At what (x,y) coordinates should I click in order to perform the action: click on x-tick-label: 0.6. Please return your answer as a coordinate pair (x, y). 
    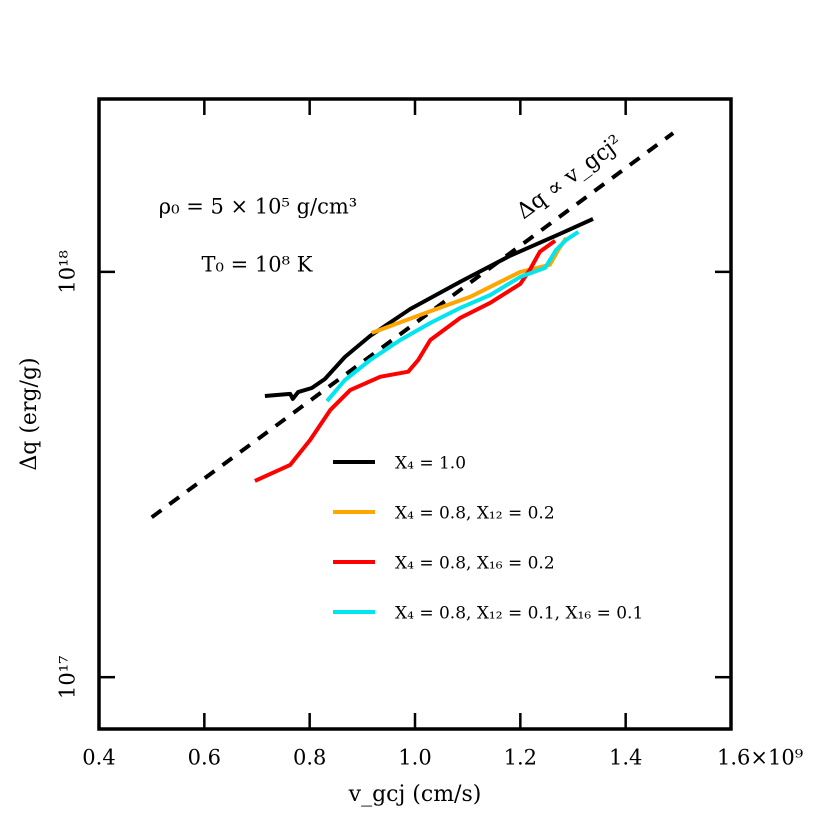
    Looking at the image, I should click on (204, 758).